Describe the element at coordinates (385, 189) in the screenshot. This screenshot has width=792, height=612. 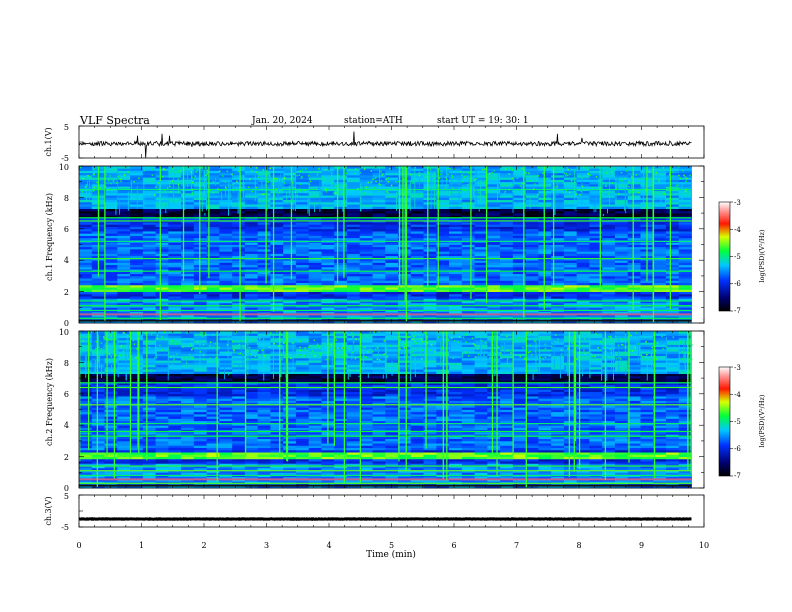
I see `transmitter-line` at that location.